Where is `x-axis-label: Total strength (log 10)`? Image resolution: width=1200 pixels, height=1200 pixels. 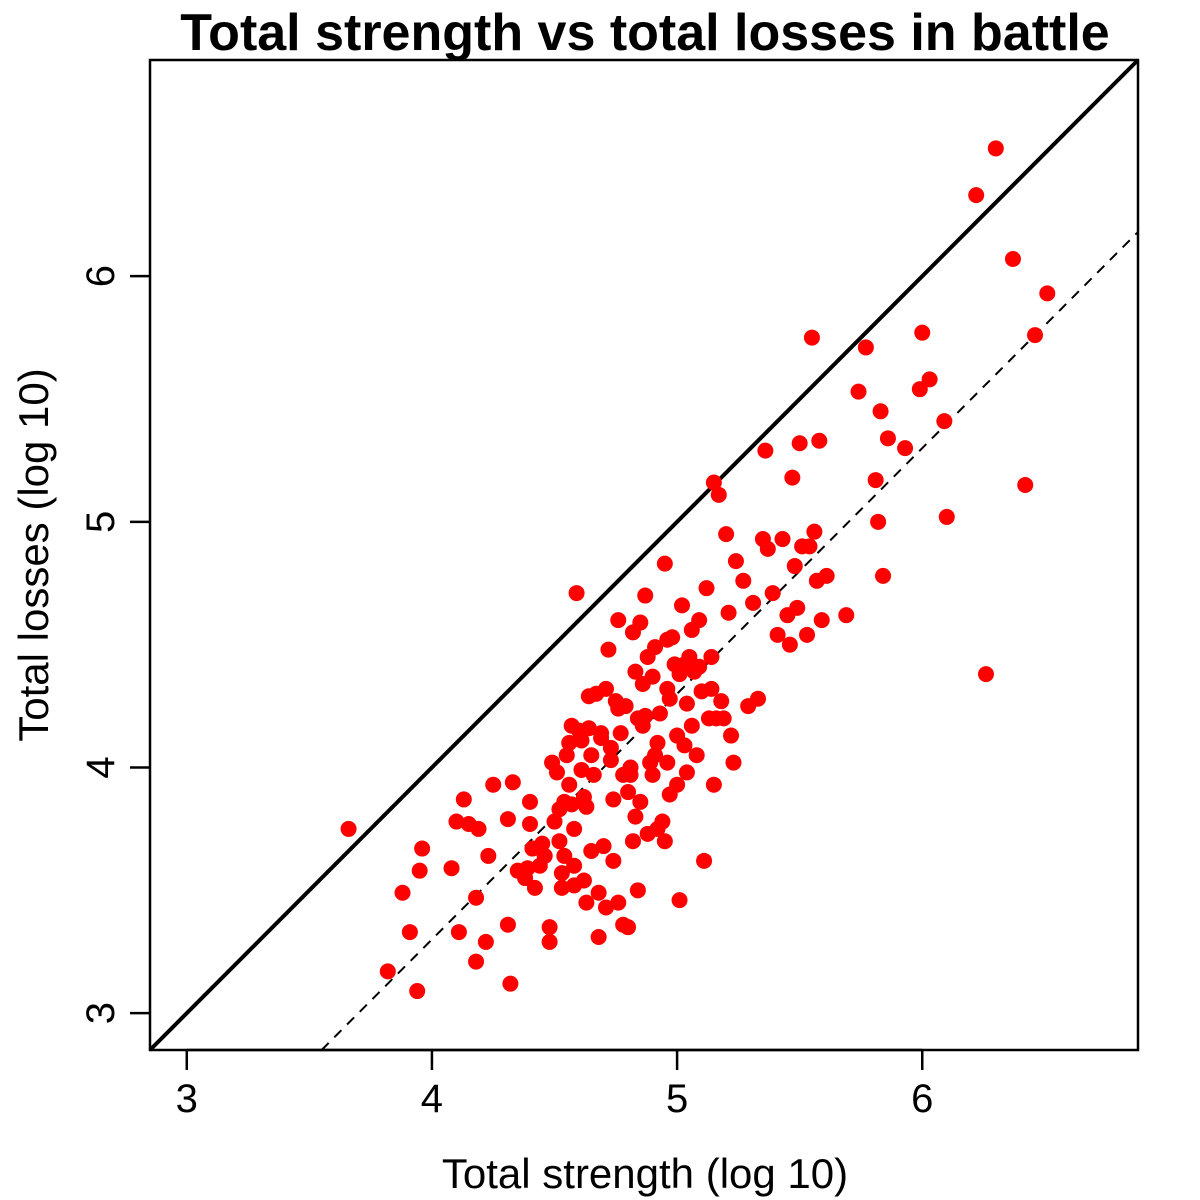 x-axis-label: Total strength (log 10) is located at coordinates (645, 1173).